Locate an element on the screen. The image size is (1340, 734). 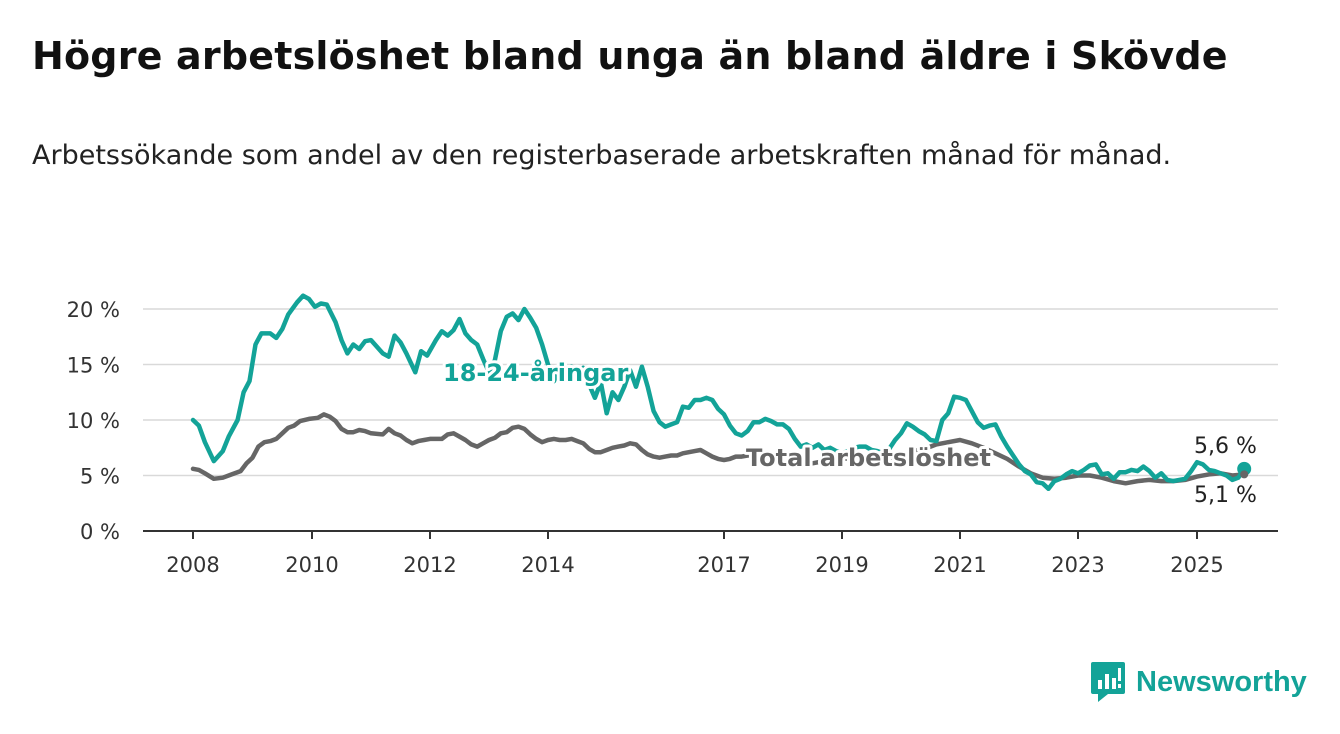
x-tick-label: 2014 is located at coordinates (547, 565).